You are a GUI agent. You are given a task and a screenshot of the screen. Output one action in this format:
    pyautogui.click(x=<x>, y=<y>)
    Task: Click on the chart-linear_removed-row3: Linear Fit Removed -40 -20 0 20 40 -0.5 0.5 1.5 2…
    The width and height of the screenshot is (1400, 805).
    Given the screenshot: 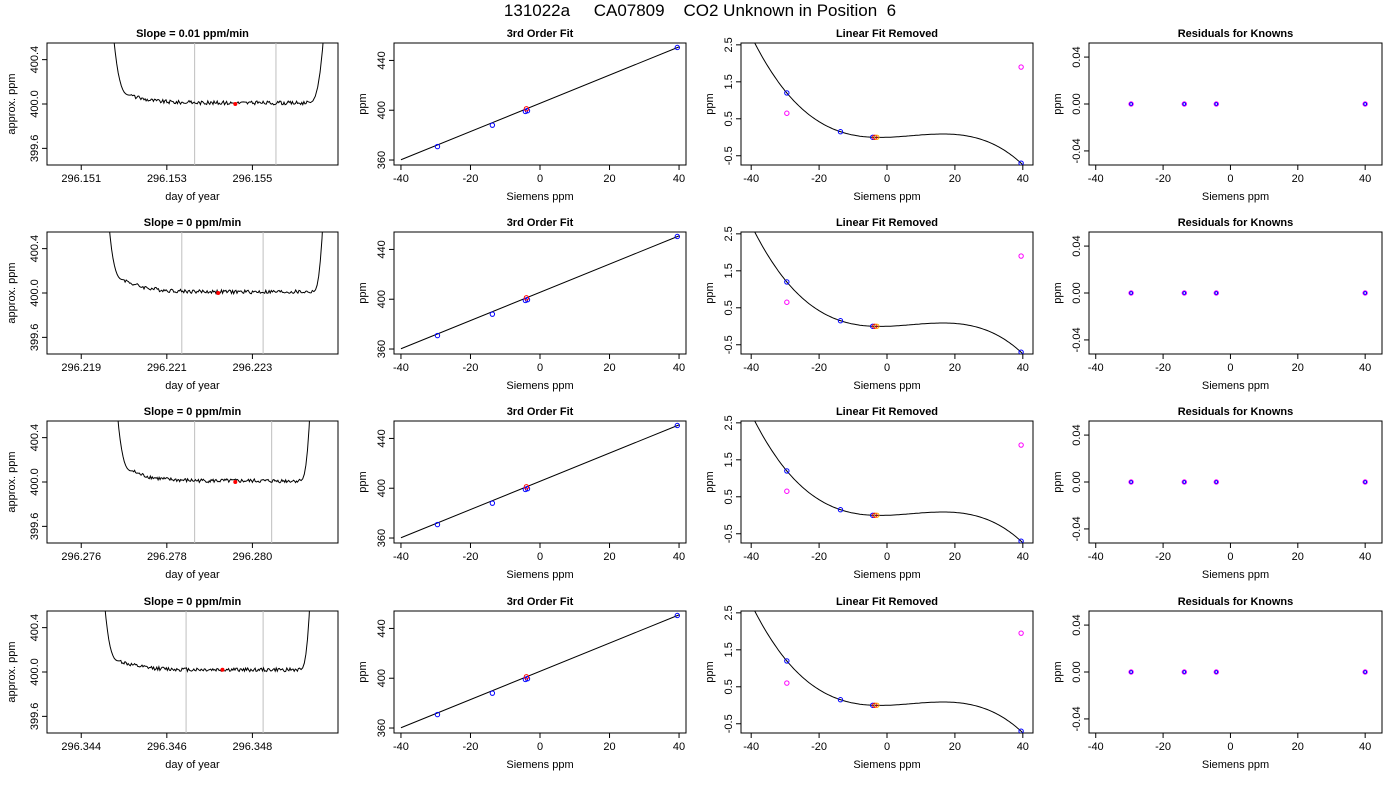 What is the action you would take?
    pyautogui.click(x=869, y=493)
    